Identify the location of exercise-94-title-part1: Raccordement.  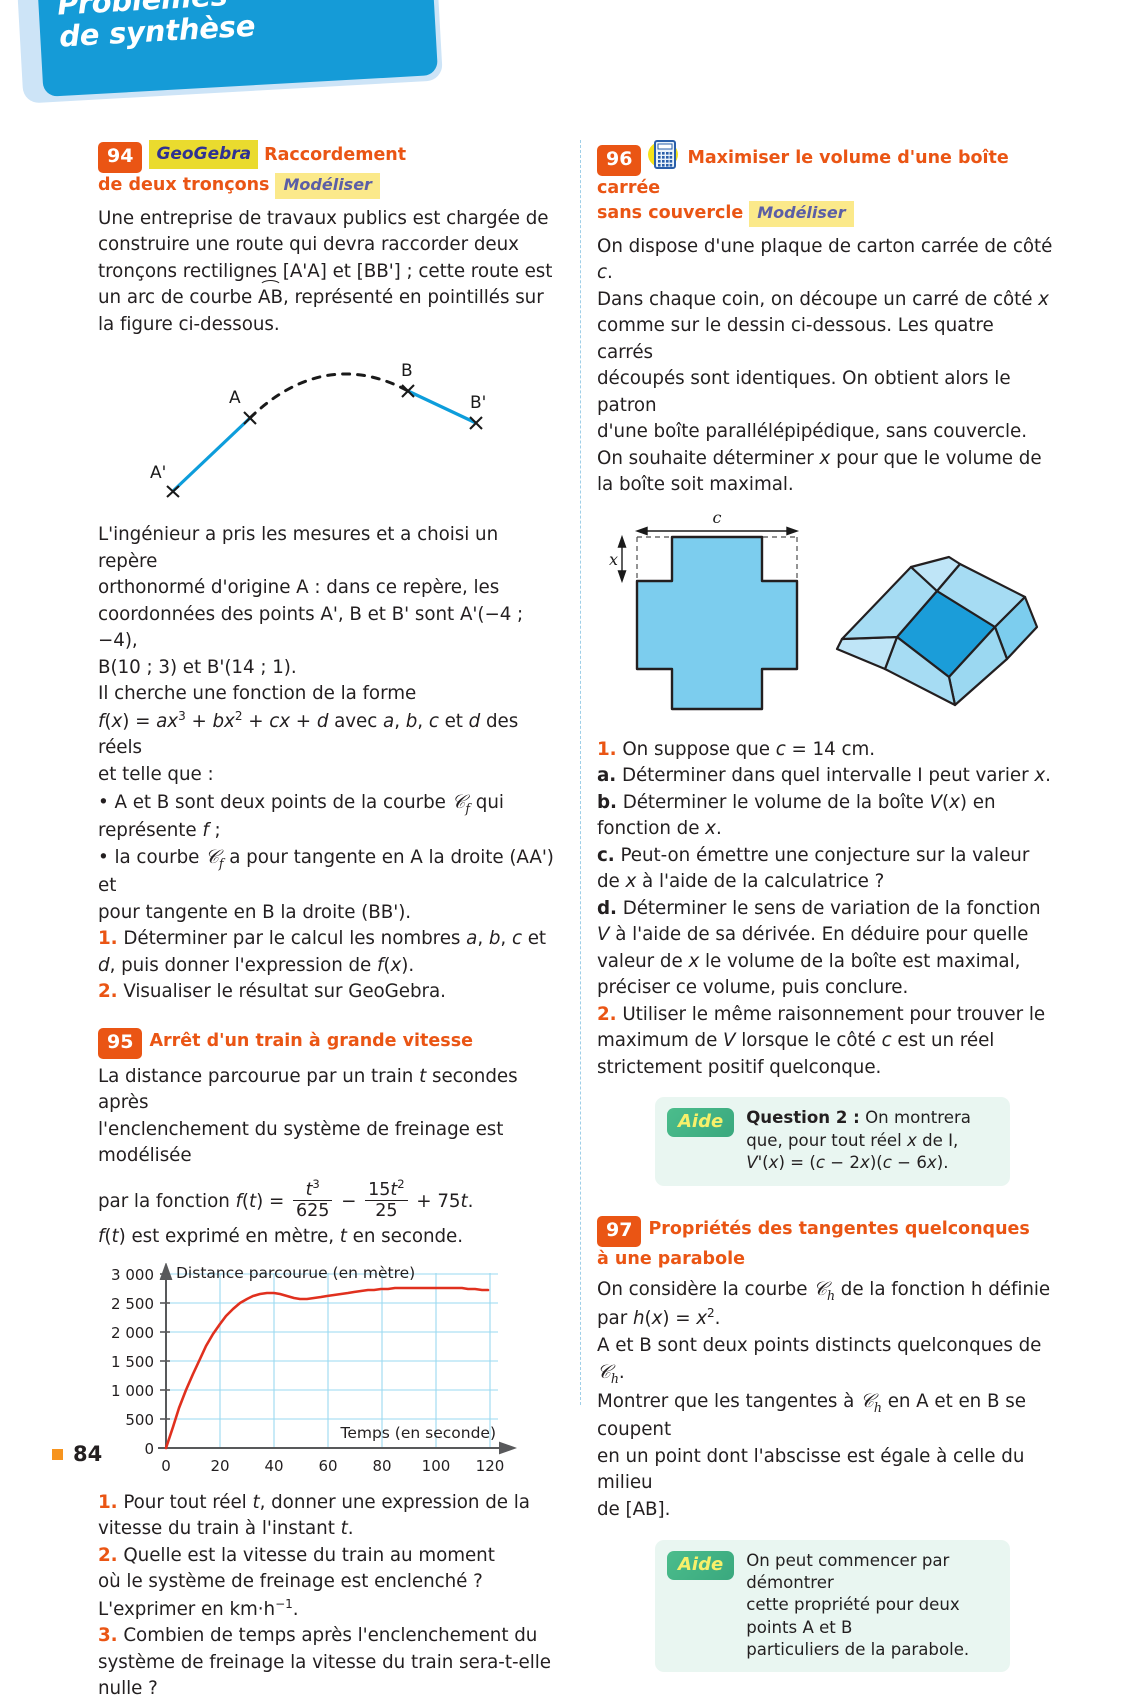
(335, 155).